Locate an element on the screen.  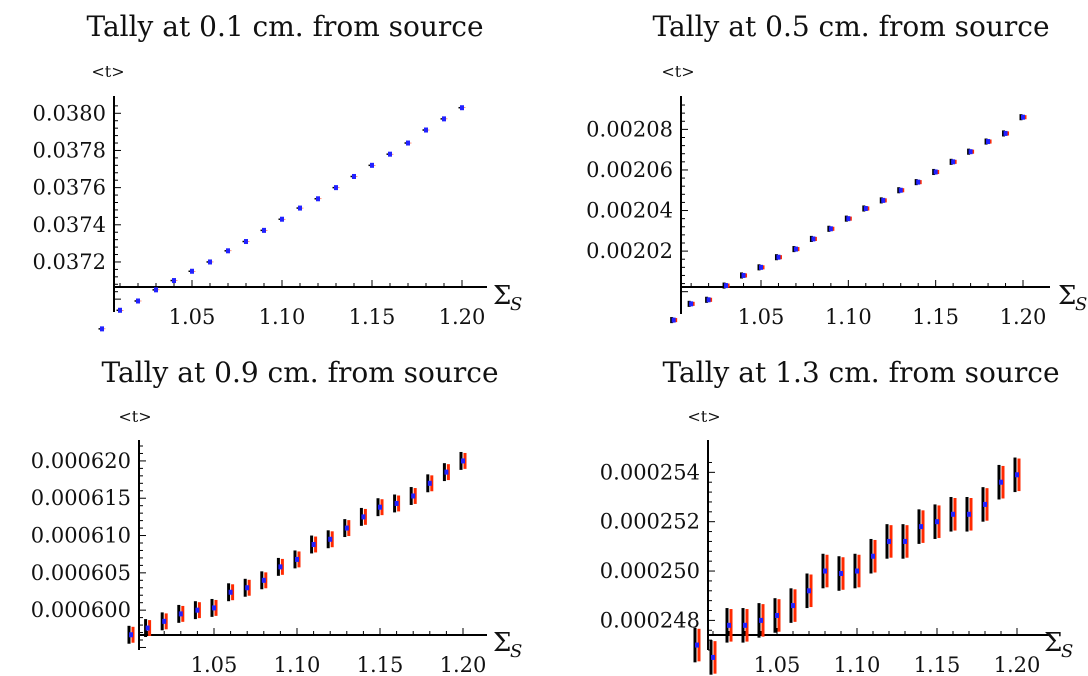
chart-title: Tally at 1.3 cm. from source is located at coordinates (860, 372).